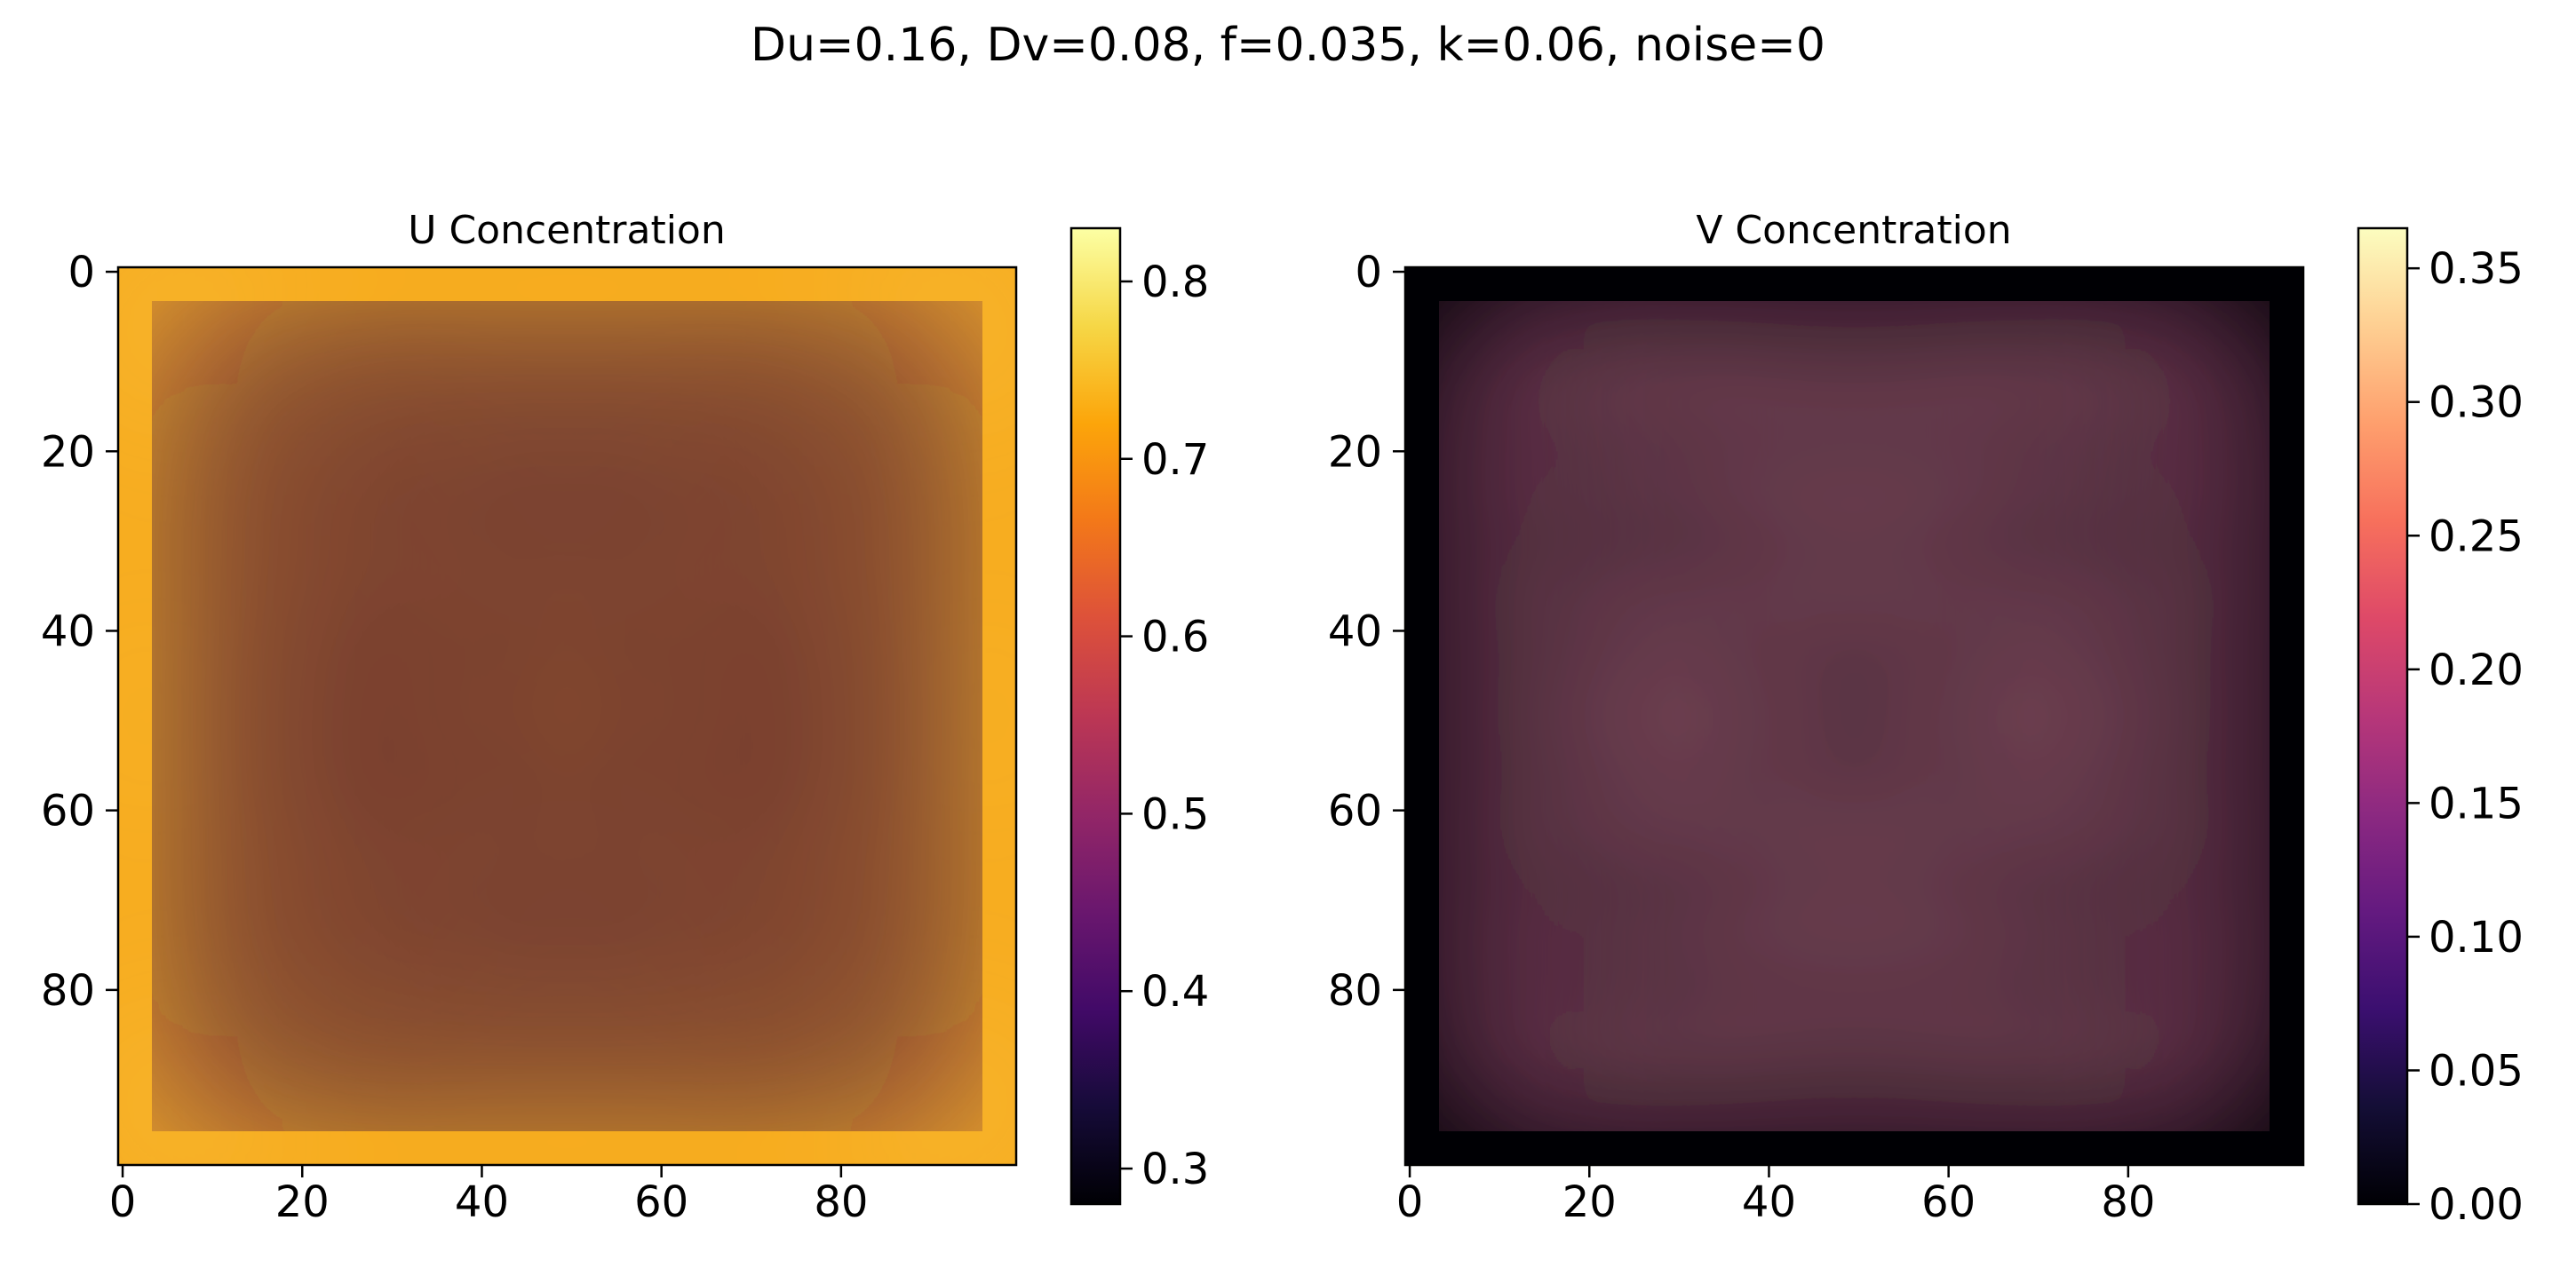 The height and width of the screenshot is (1268, 2576). I want to click on v-y-tick-label: 80, so click(1355, 991).